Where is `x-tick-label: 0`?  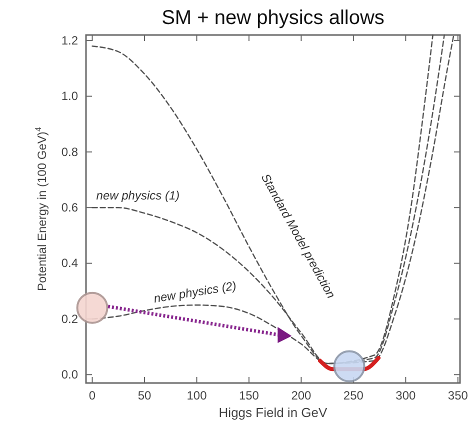
x-tick-label: 0 is located at coordinates (92, 395).